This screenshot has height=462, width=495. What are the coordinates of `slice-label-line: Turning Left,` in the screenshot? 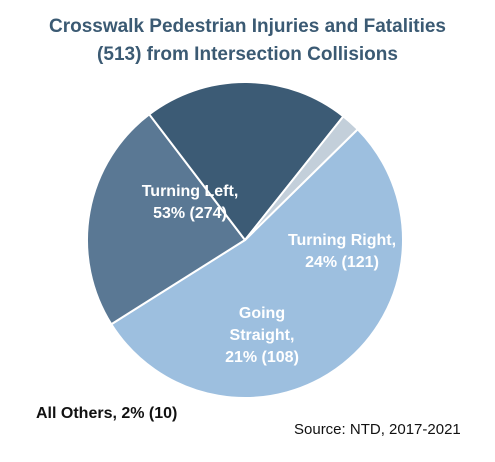 It's located at (190, 191).